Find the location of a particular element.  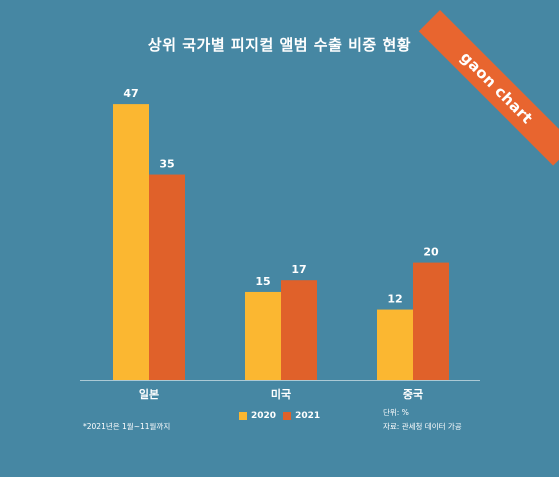

chart-title: 상위 국가별 피지컬 앨범 수출 비중 현황 is located at coordinates (279, 45).